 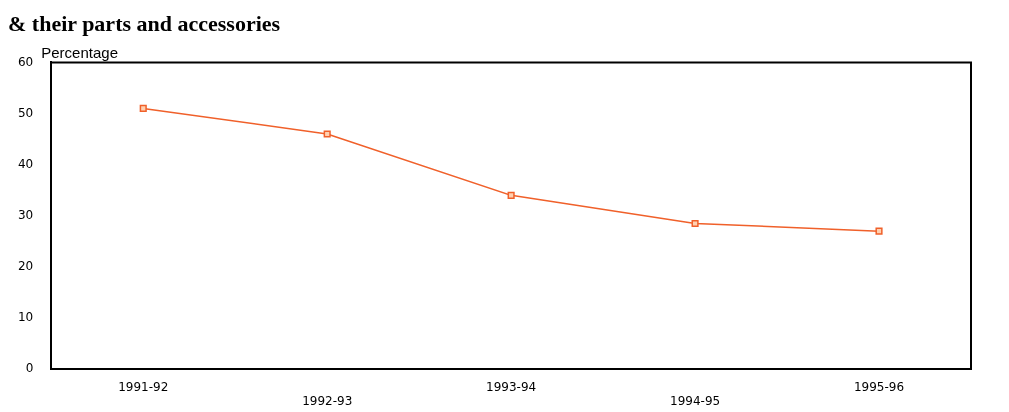 I want to click on y-tick-label: 60, so click(x=25, y=61).